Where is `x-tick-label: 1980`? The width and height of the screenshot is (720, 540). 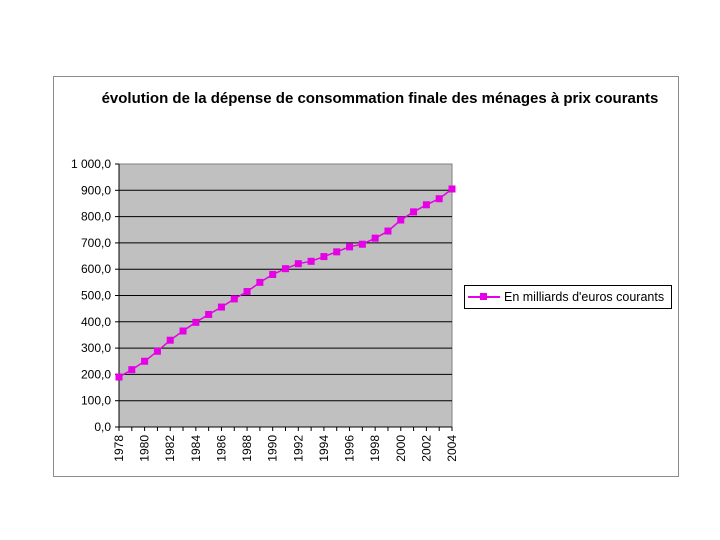 x-tick-label: 1980 is located at coordinates (145, 448).